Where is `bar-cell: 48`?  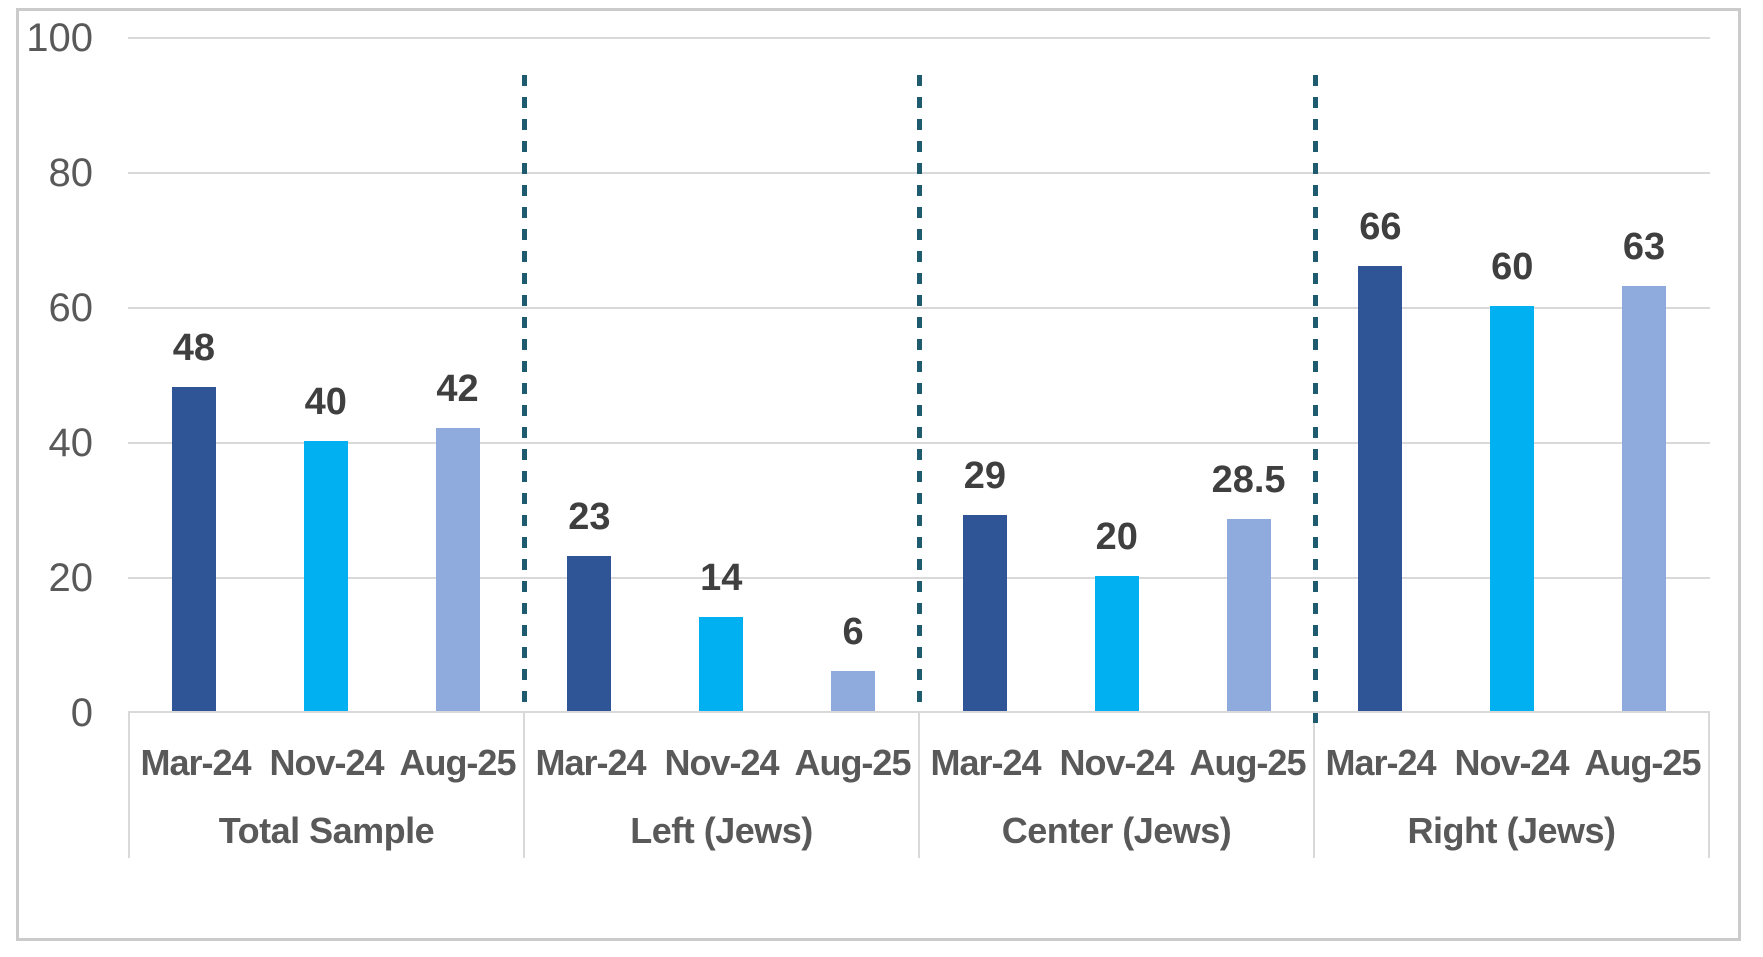 bar-cell: 48 is located at coordinates (194, 374).